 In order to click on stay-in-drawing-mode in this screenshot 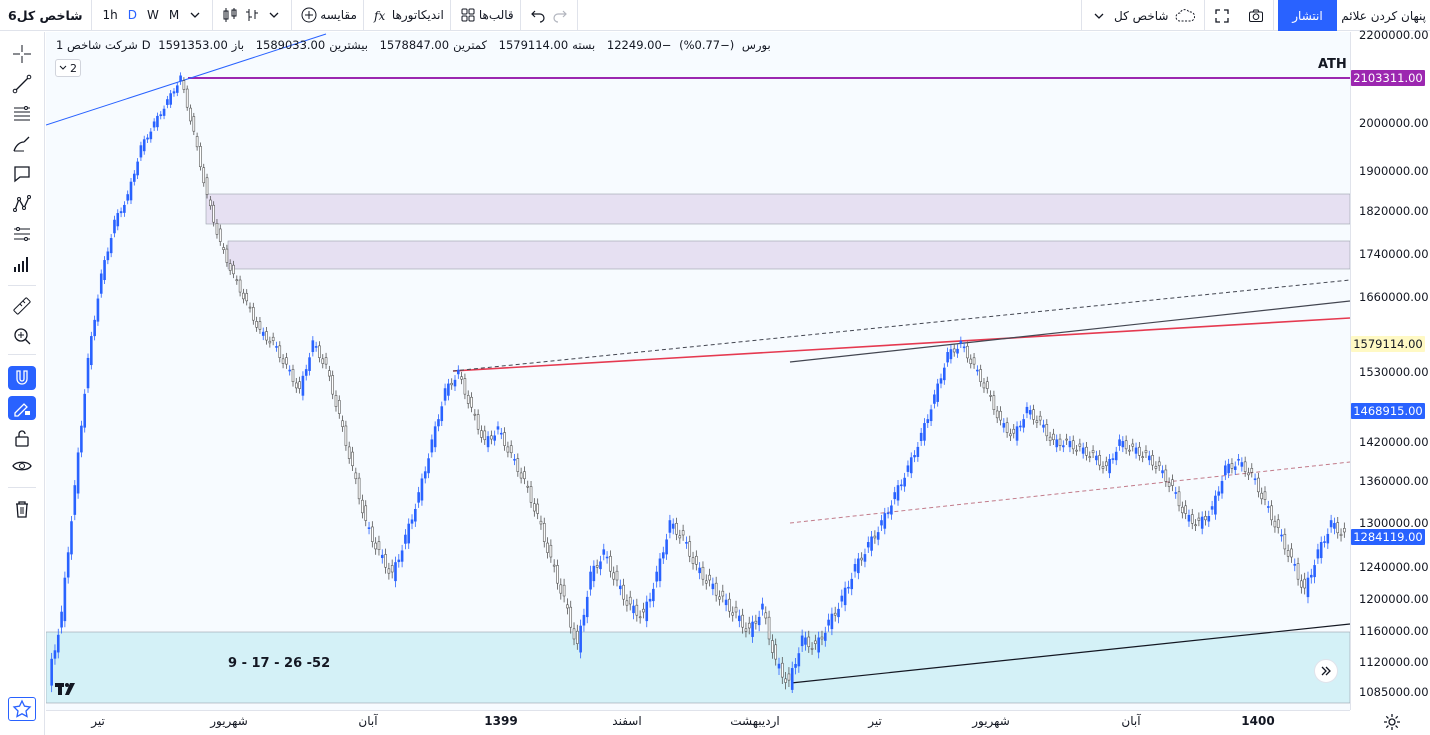, I will do `click(22, 408)`.